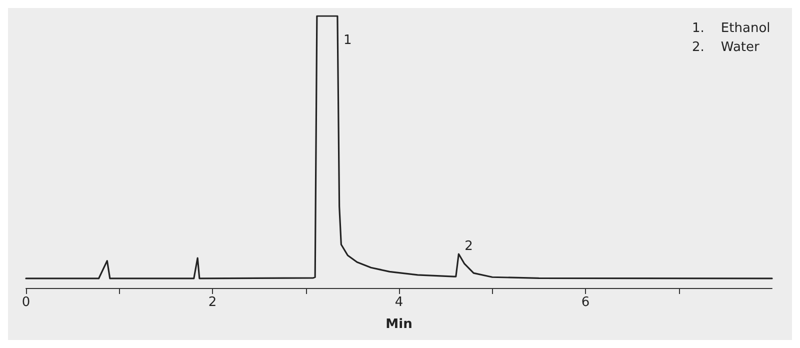  I want to click on annotation: 1, so click(347, 40).